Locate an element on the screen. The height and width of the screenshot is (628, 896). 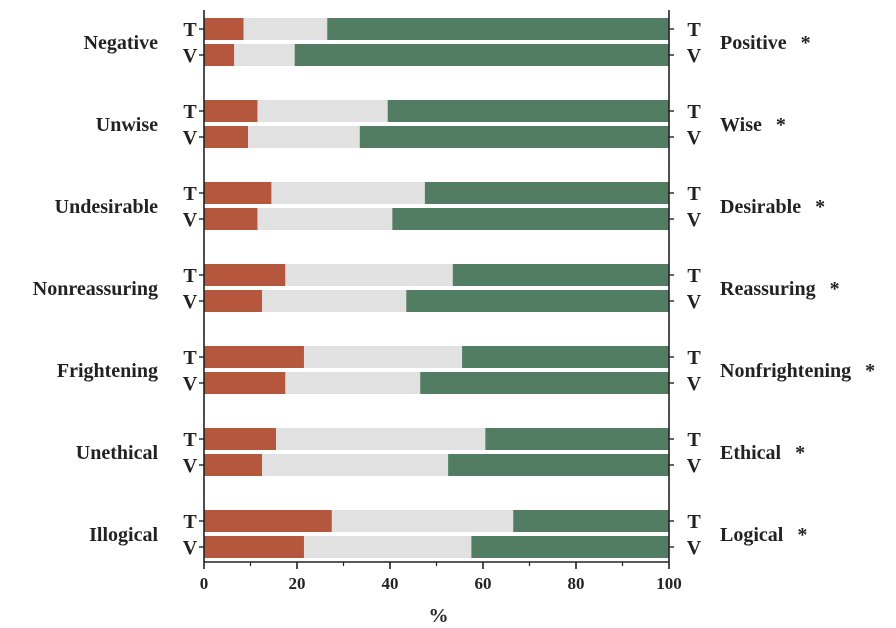
x-tick-label: 100 is located at coordinates (669, 583).